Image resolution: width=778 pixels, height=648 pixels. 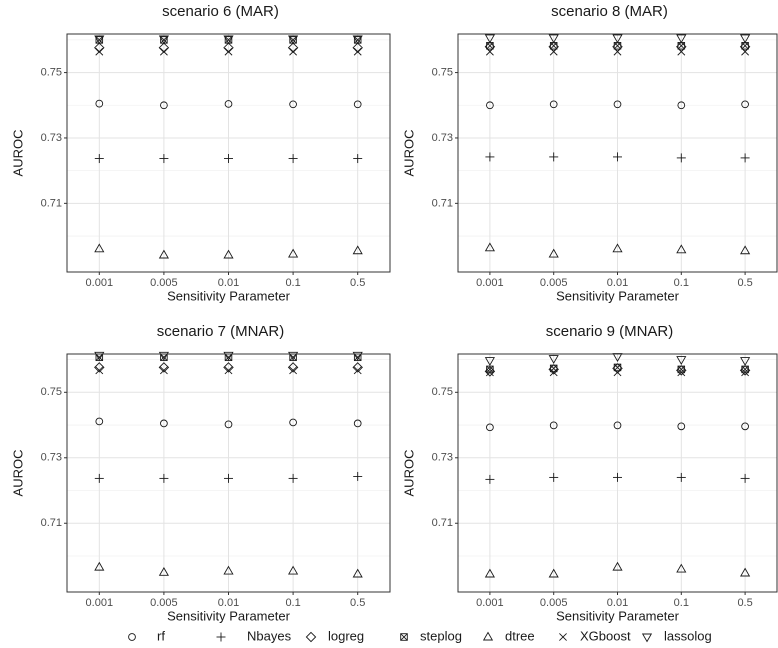 I want to click on x-tick-label: 0.01, so click(x=617, y=603).